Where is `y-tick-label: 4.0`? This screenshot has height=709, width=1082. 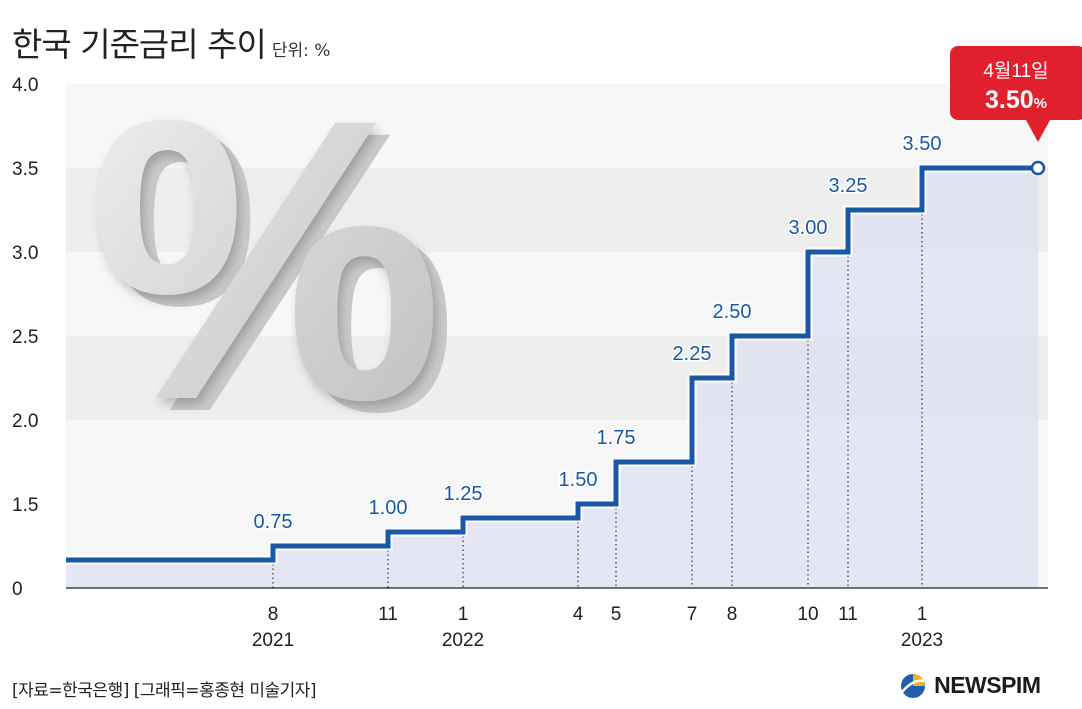 y-tick-label: 4.0 is located at coordinates (25, 85).